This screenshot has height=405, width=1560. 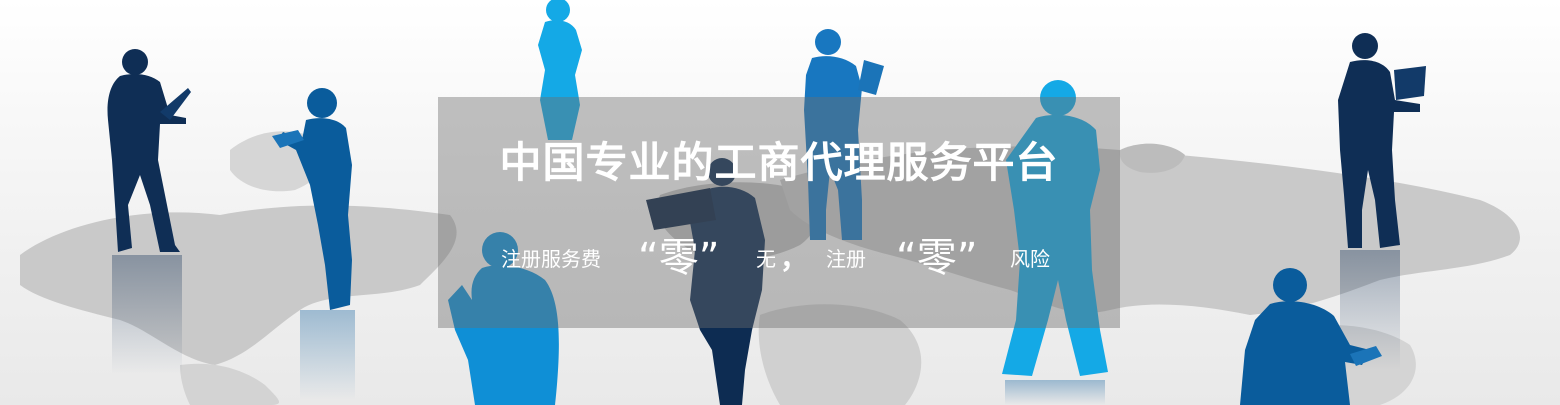 I want to click on tagline: 注册服务费 “零” 无 ， 注册 “零” 风险, so click(x=779, y=249).